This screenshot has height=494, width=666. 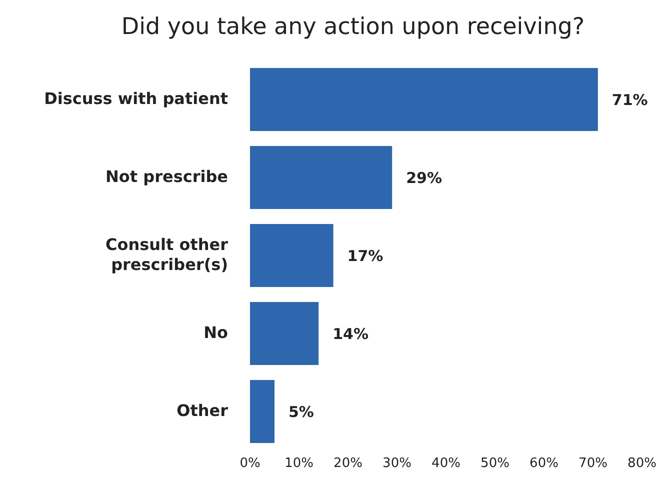 What do you see at coordinates (424, 177) in the screenshot?
I see `data-label: 29%` at bounding box center [424, 177].